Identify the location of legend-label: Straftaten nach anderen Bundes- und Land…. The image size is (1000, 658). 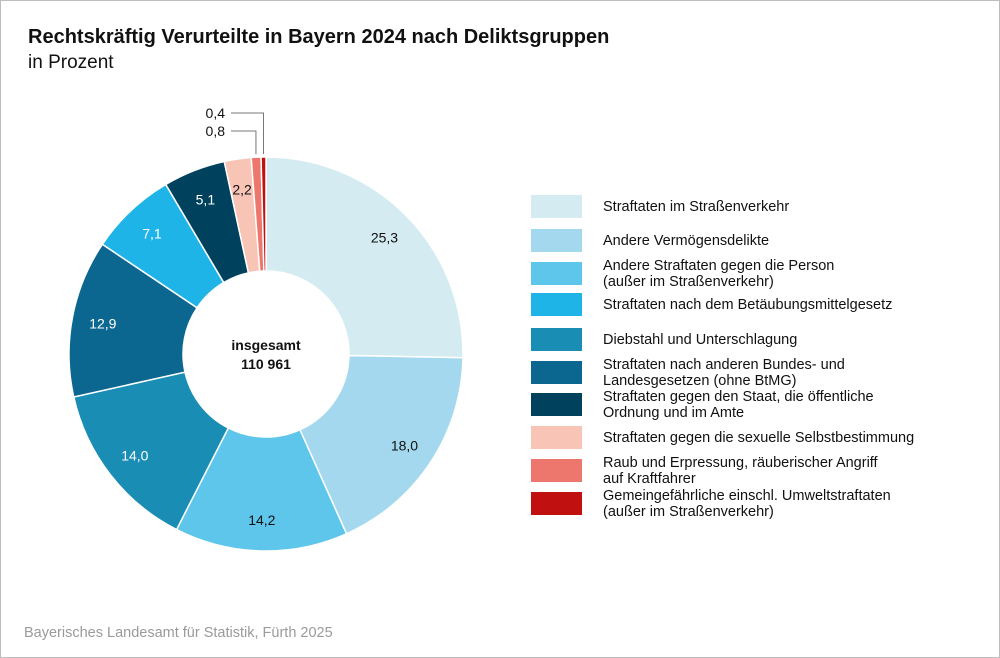
(724, 373).